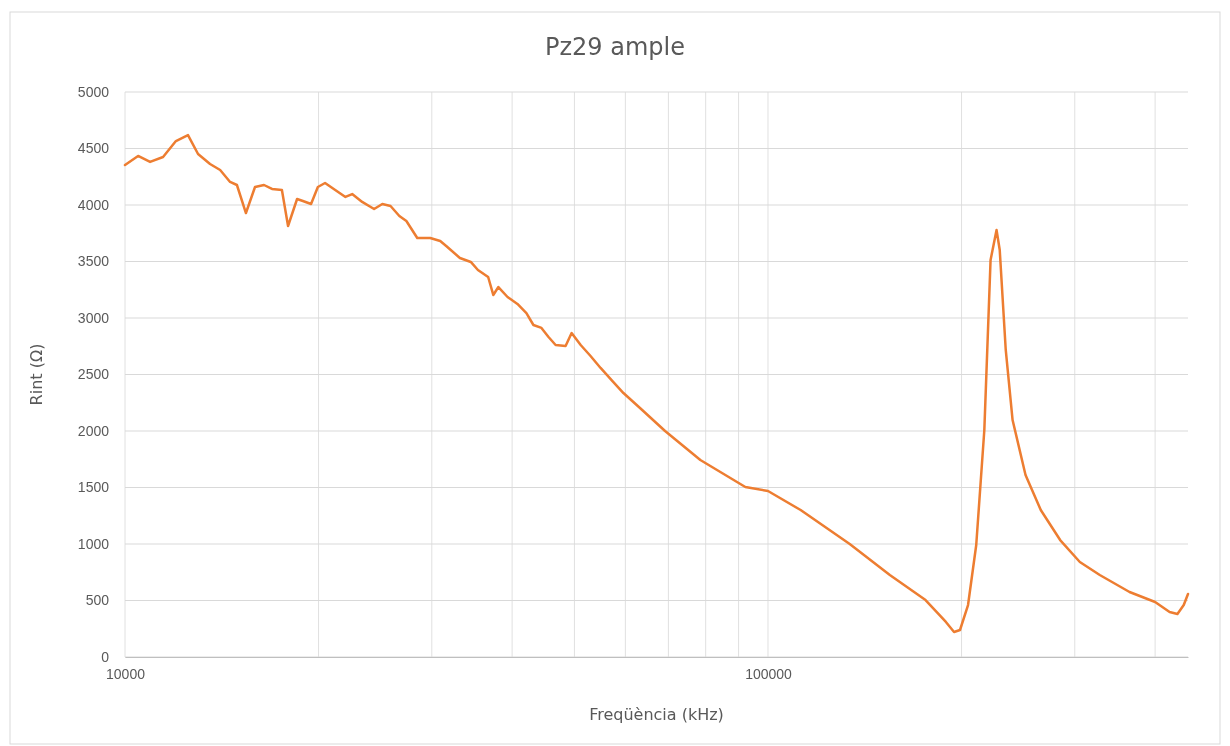 The image size is (1230, 746). I want to click on y-tick-label: 0, so click(105, 656).